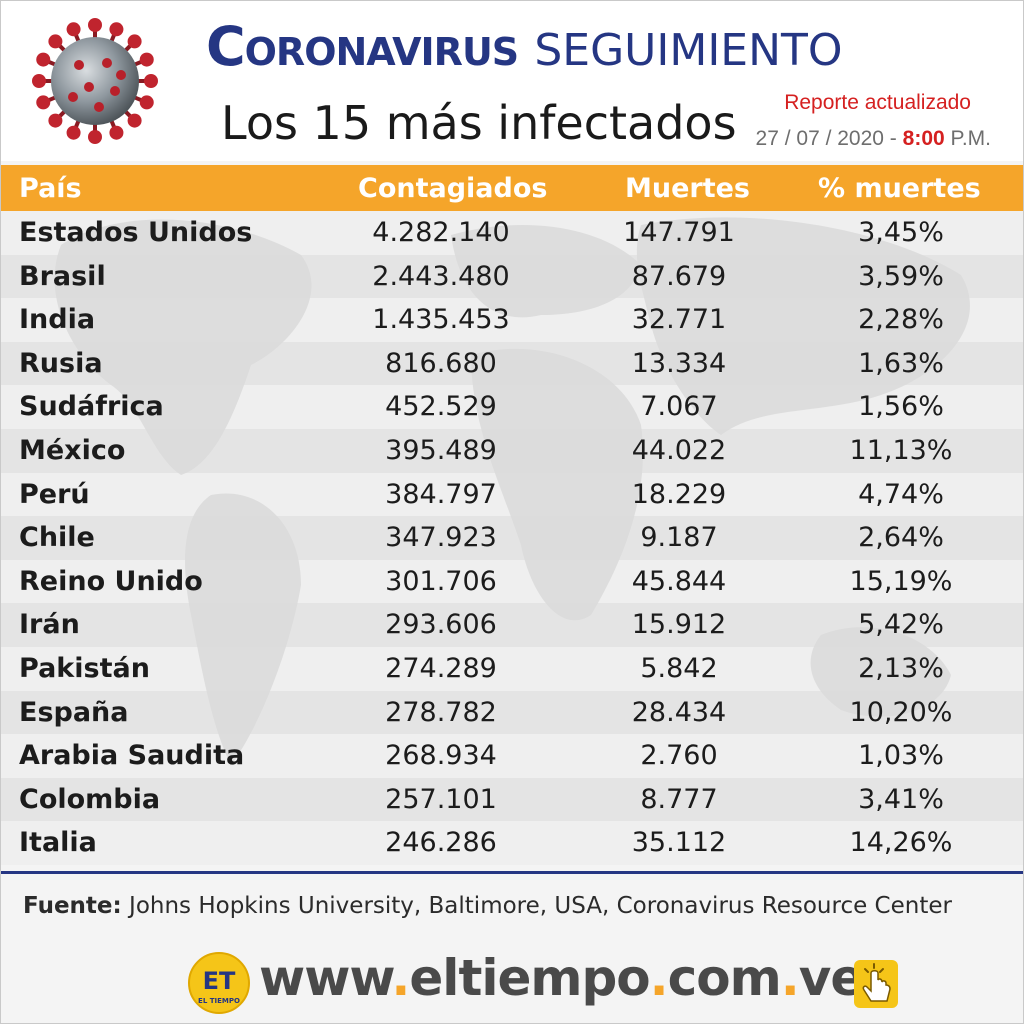  I want to click on cell-pct: 10,20%, so click(901, 712).